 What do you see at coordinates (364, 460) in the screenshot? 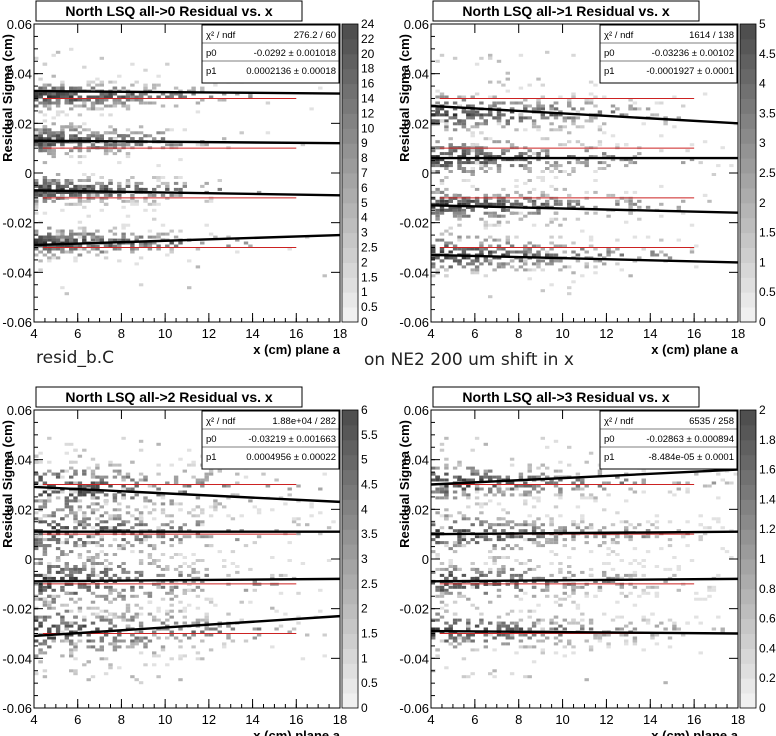
I see `palette-label: 5` at bounding box center [364, 460].